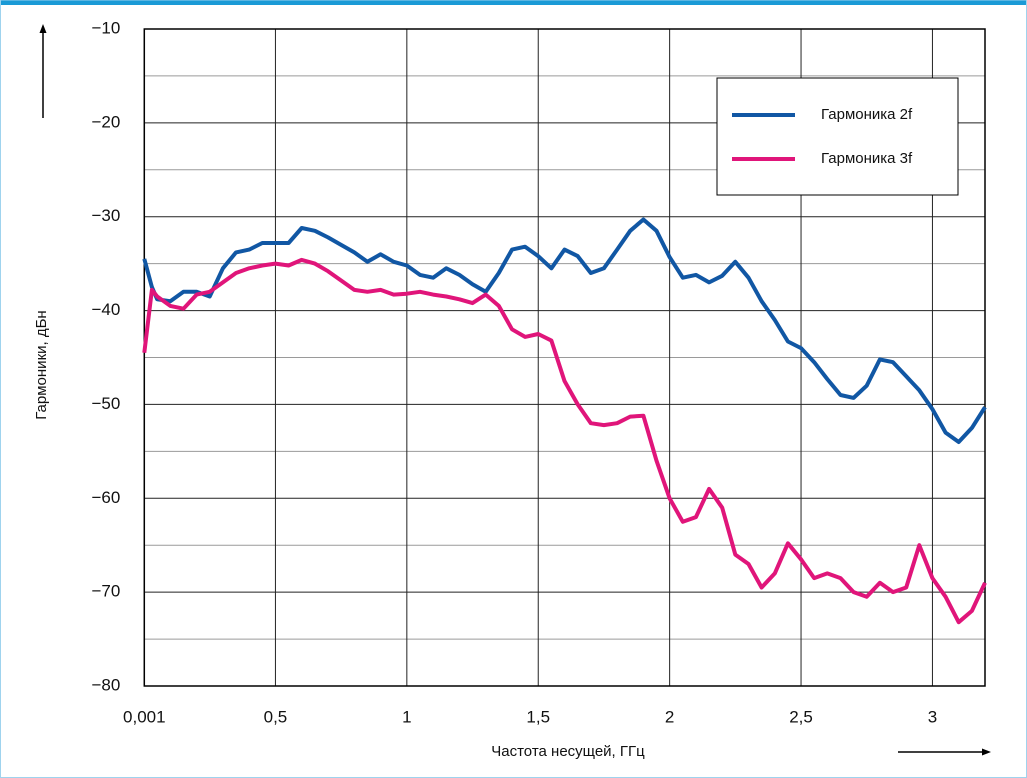 This screenshot has width=1027, height=778. I want to click on legend-label: Гармоника 2f, so click(867, 114).